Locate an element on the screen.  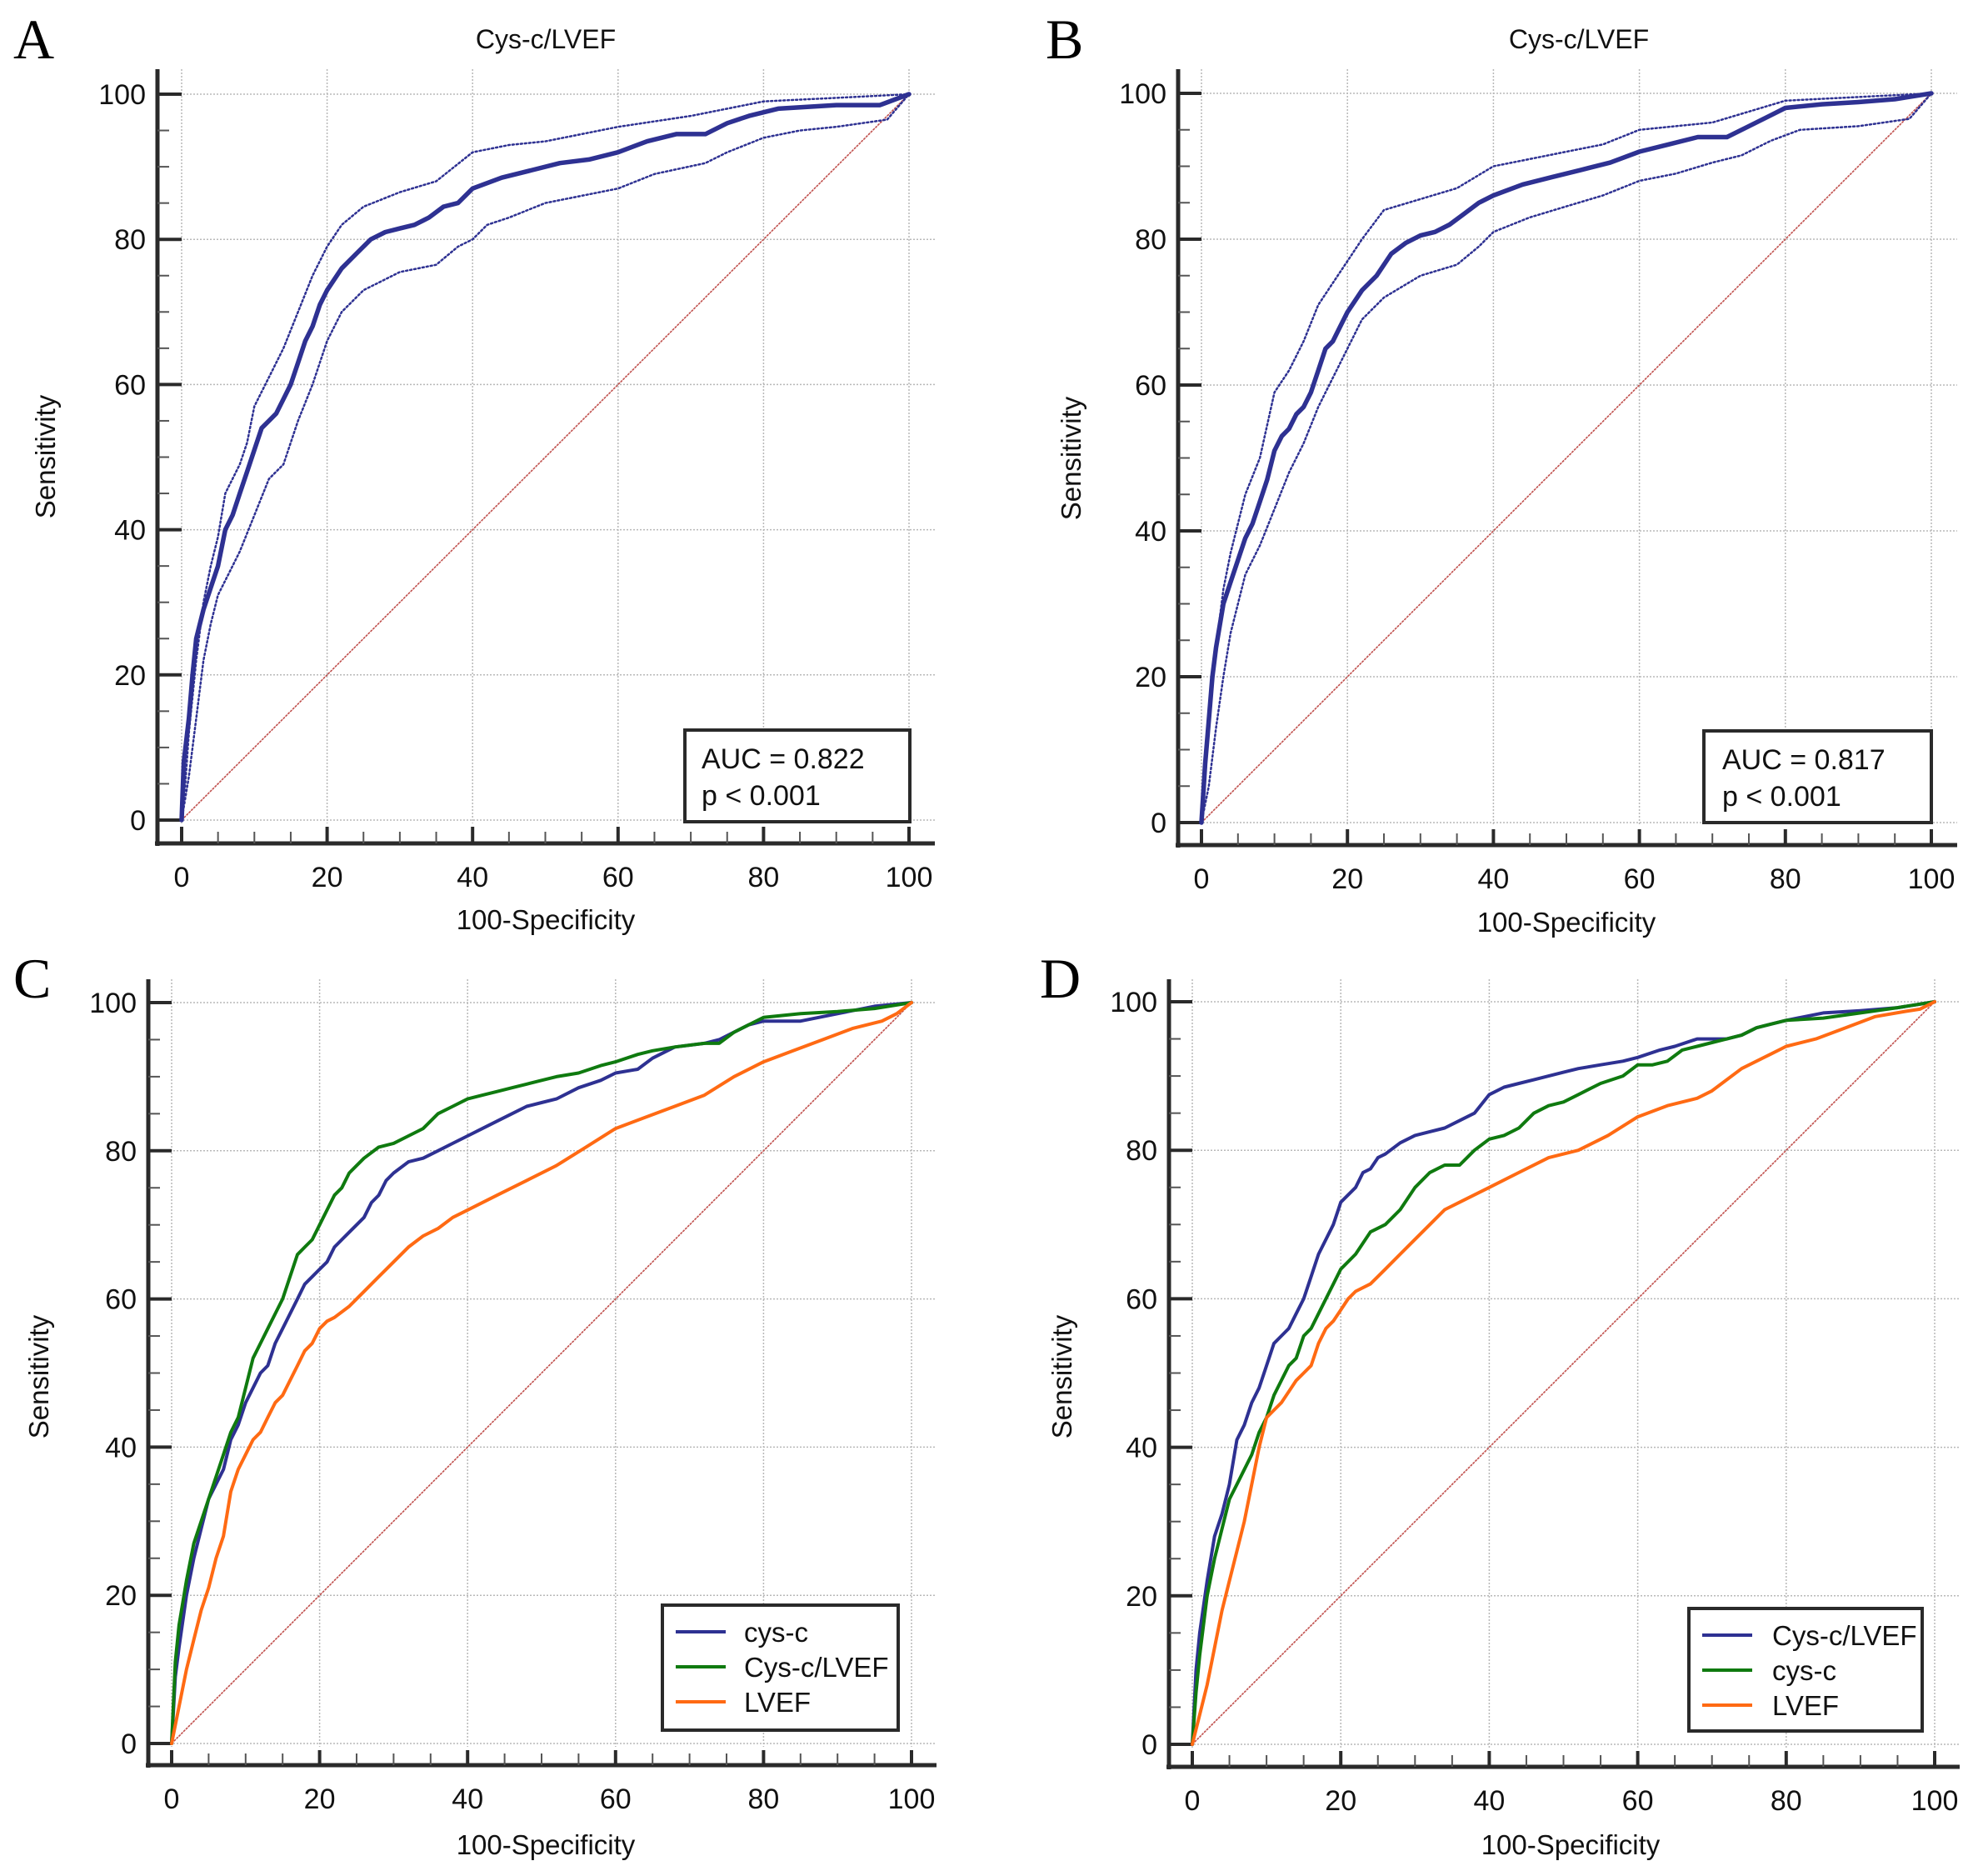
panel-d-y-tick-label: 60 is located at coordinates (1141, 1299).